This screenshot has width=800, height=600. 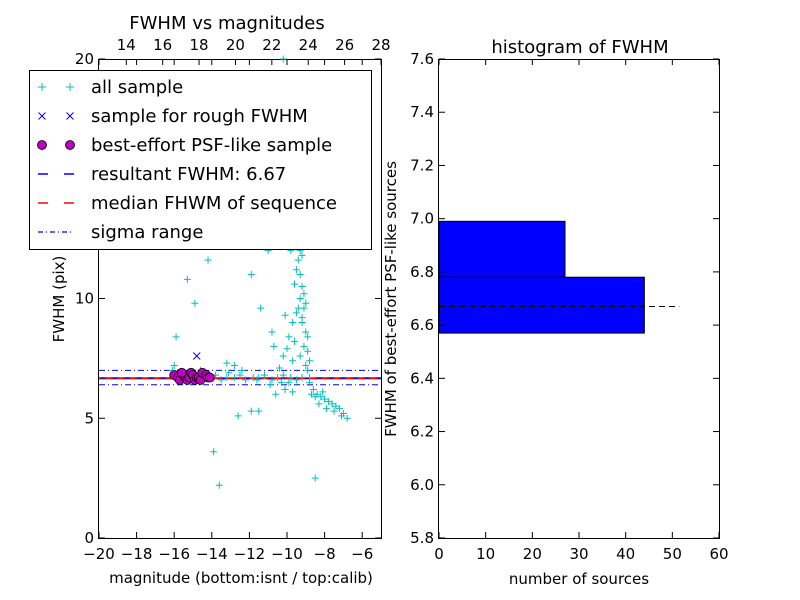 I want to click on right-y-tick-label: 7.6, so click(x=422, y=59).